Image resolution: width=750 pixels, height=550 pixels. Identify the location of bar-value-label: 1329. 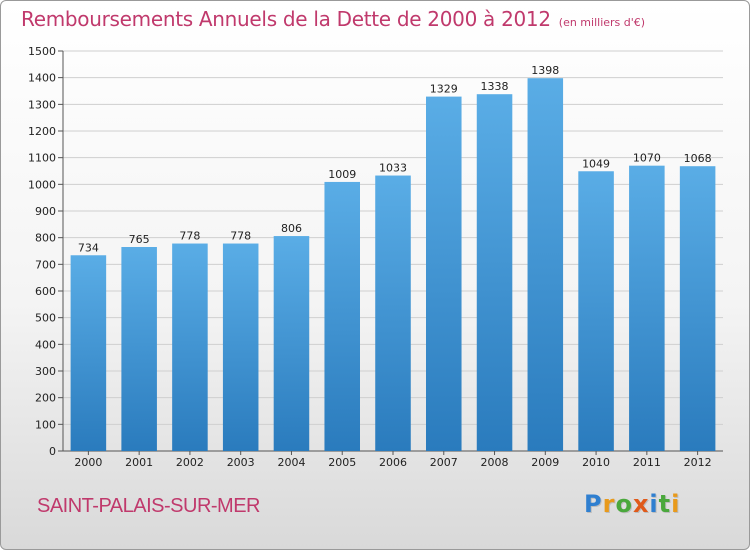
(444, 89).